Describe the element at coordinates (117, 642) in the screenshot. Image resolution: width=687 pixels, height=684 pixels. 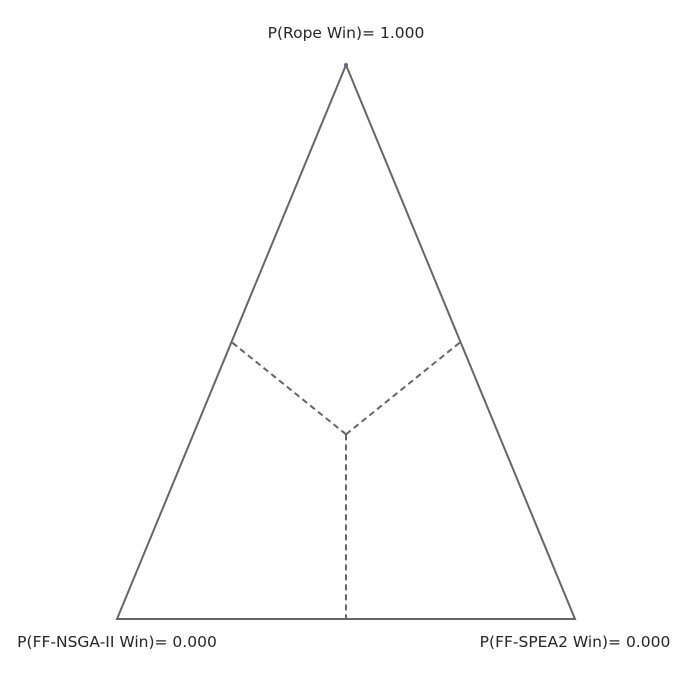
I see `vertex-label-ff-nsga2: P(FF-NSGA-II Win)= 0.000` at that location.